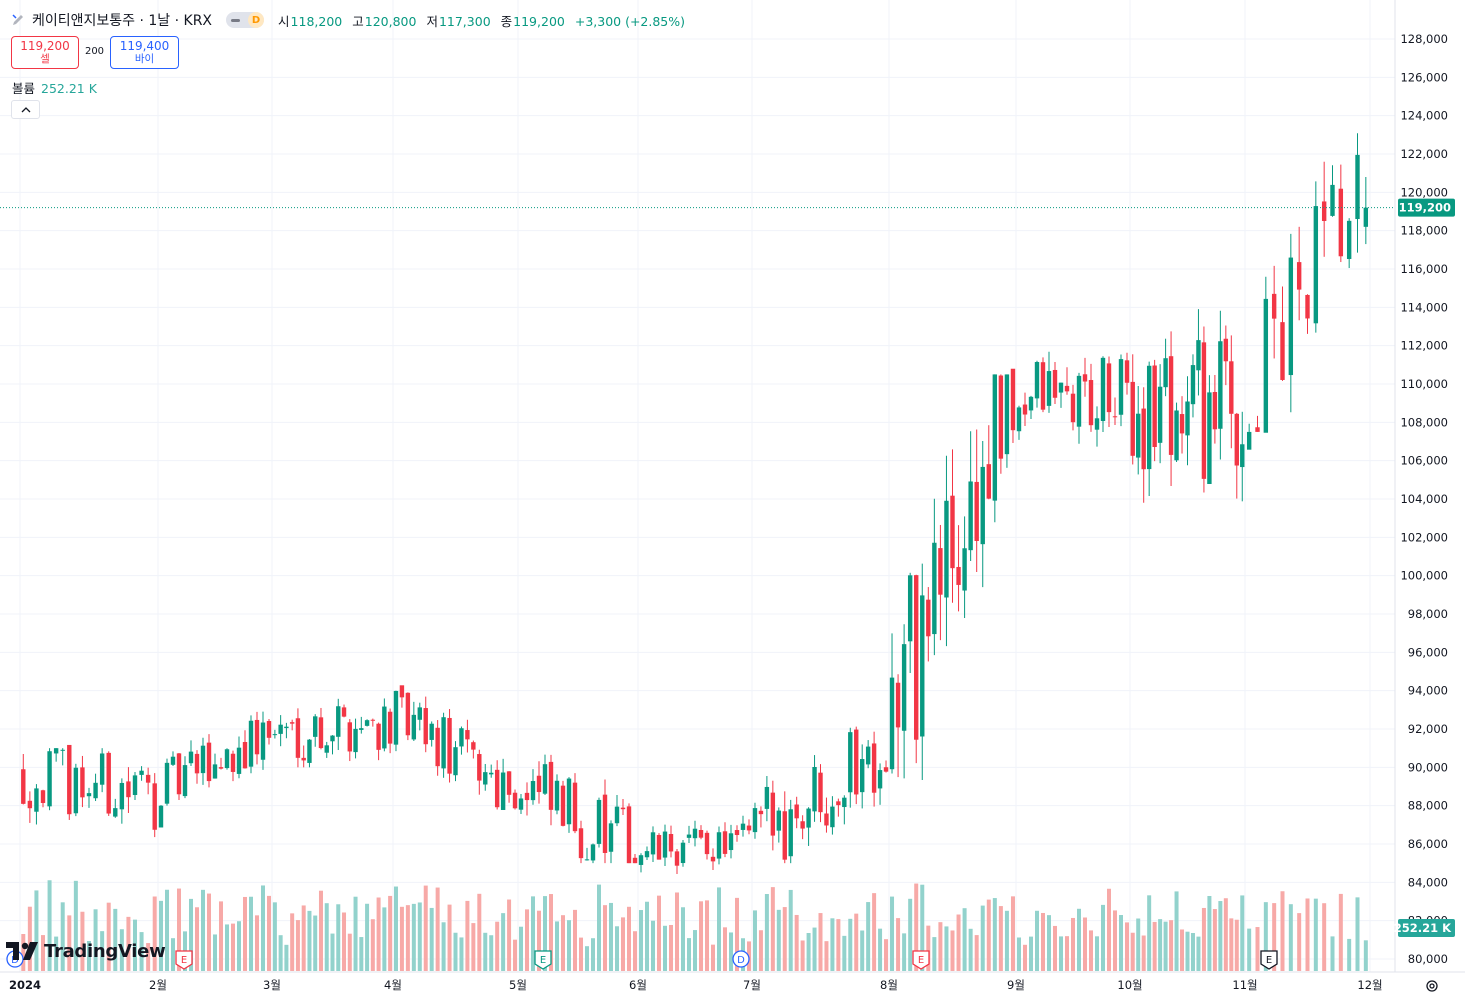 The height and width of the screenshot is (1000, 1465). I want to click on price-tick-label: 88,000, so click(1428, 806).